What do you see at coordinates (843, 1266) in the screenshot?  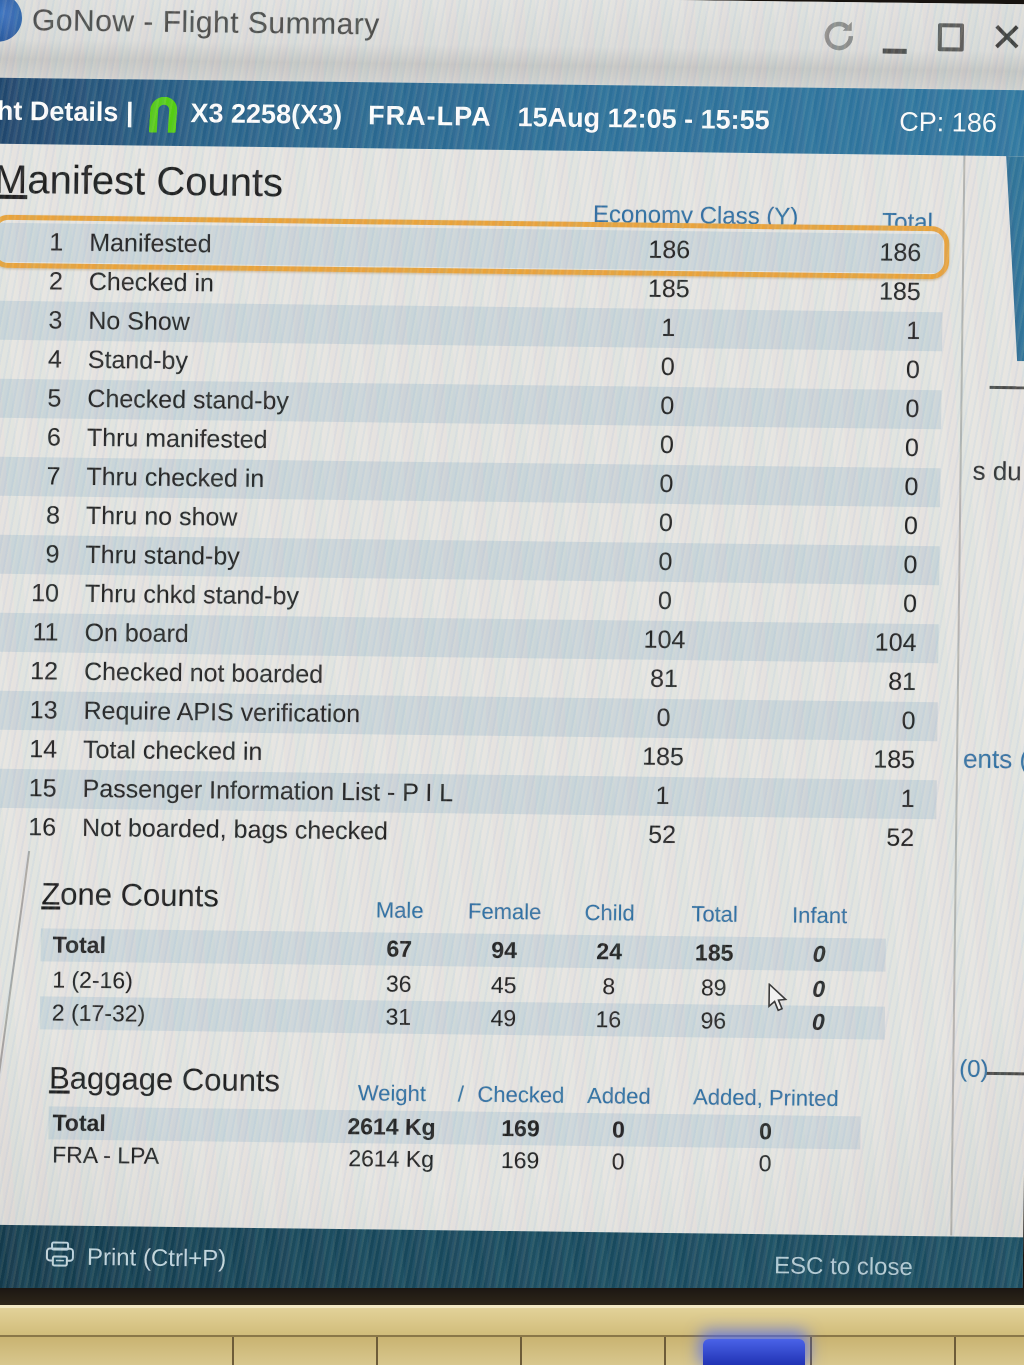 I see `esc-to-close-hint: ESC to close` at bounding box center [843, 1266].